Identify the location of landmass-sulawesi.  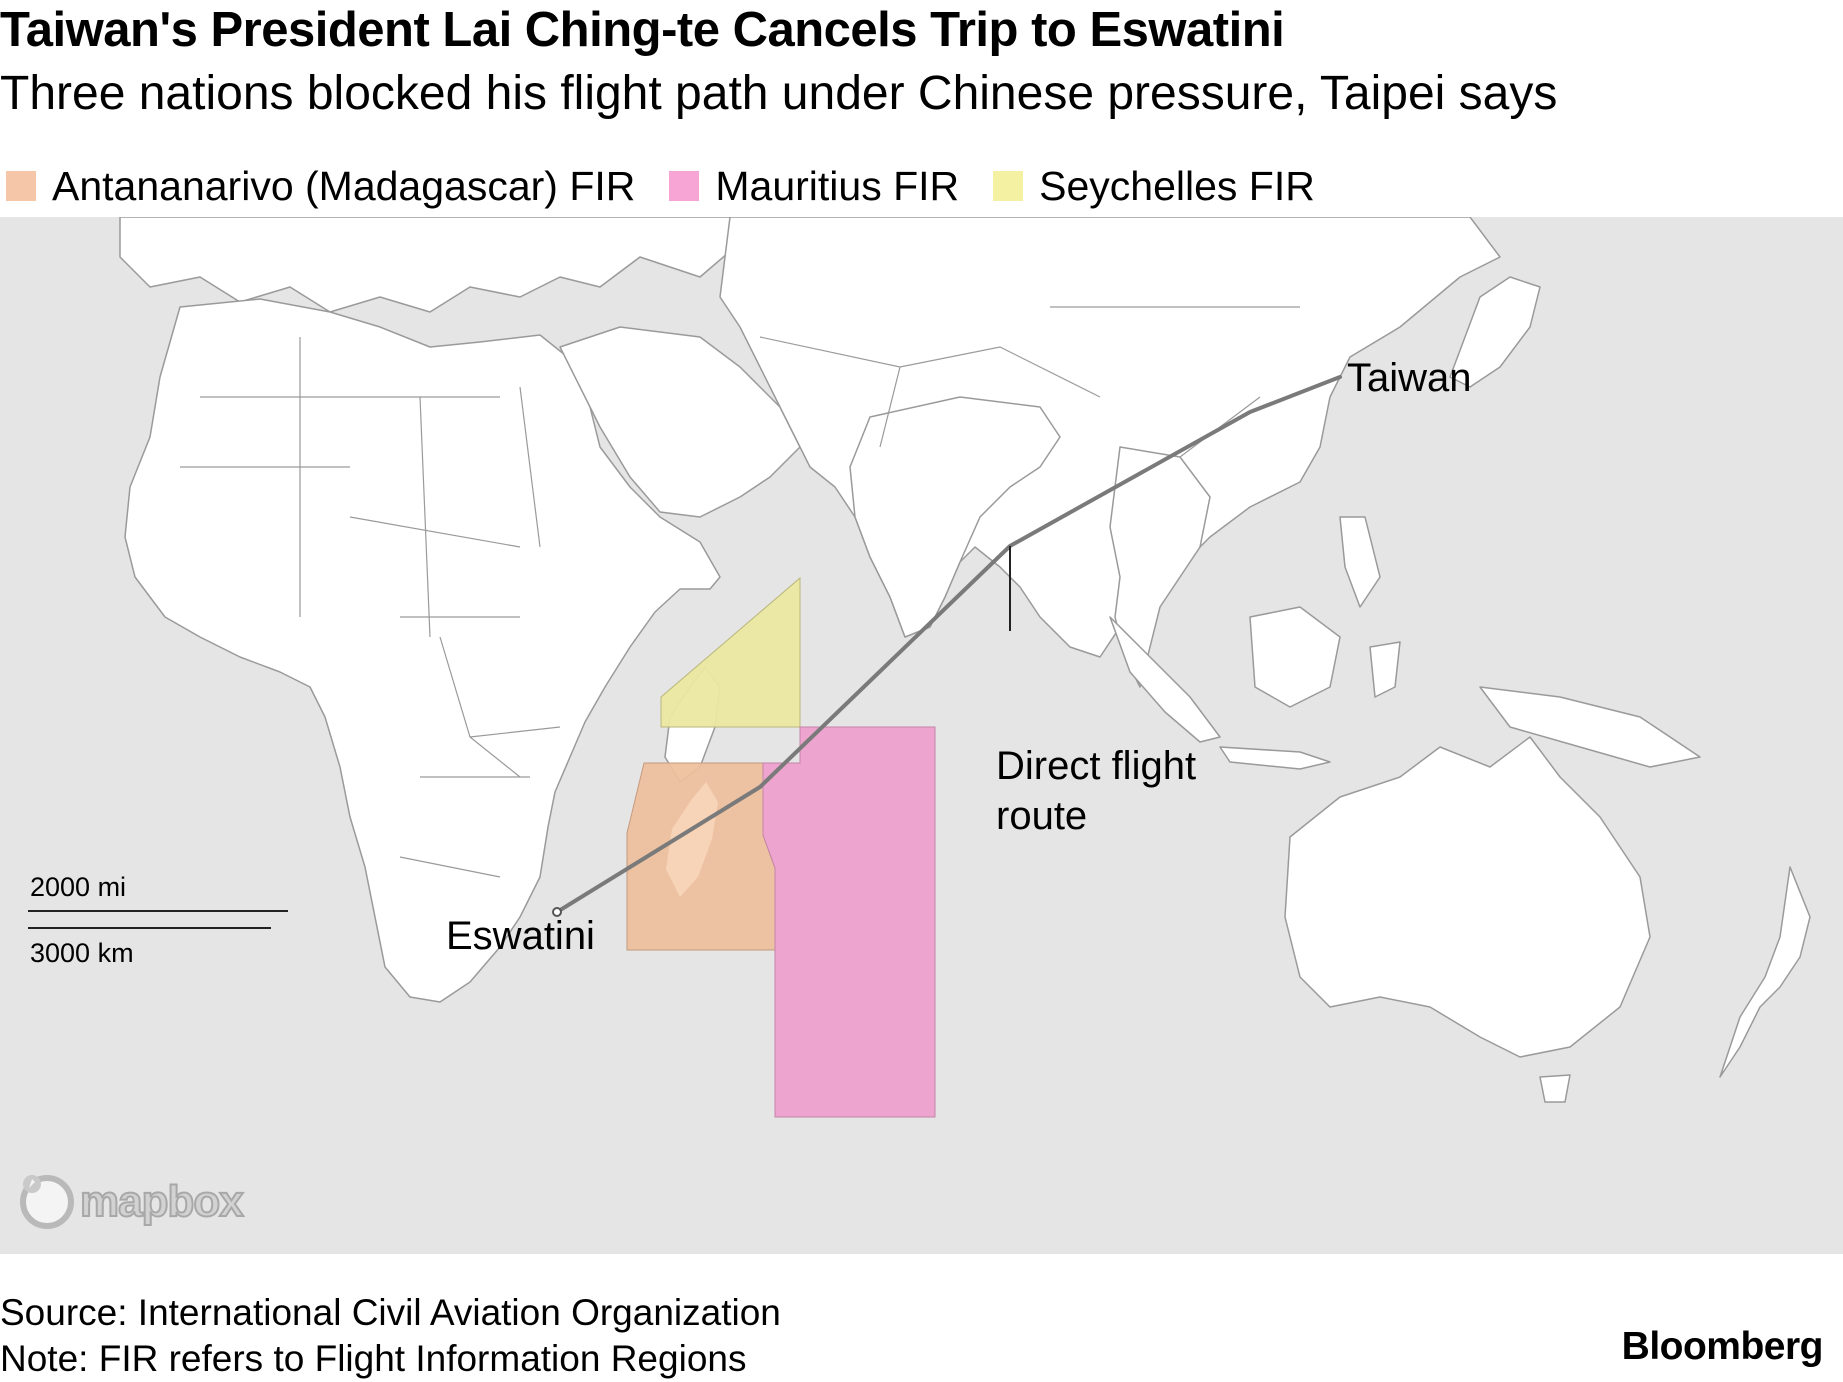
(1385, 669).